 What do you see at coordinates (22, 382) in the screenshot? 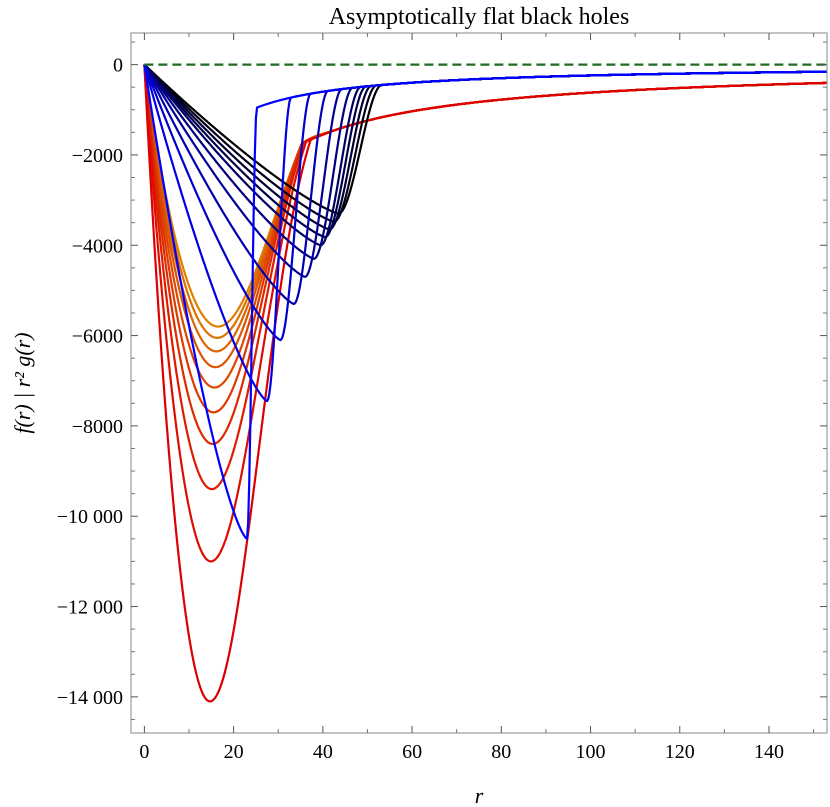
I see `y-axis-title: f(r) | r² g(r)` at bounding box center [22, 382].